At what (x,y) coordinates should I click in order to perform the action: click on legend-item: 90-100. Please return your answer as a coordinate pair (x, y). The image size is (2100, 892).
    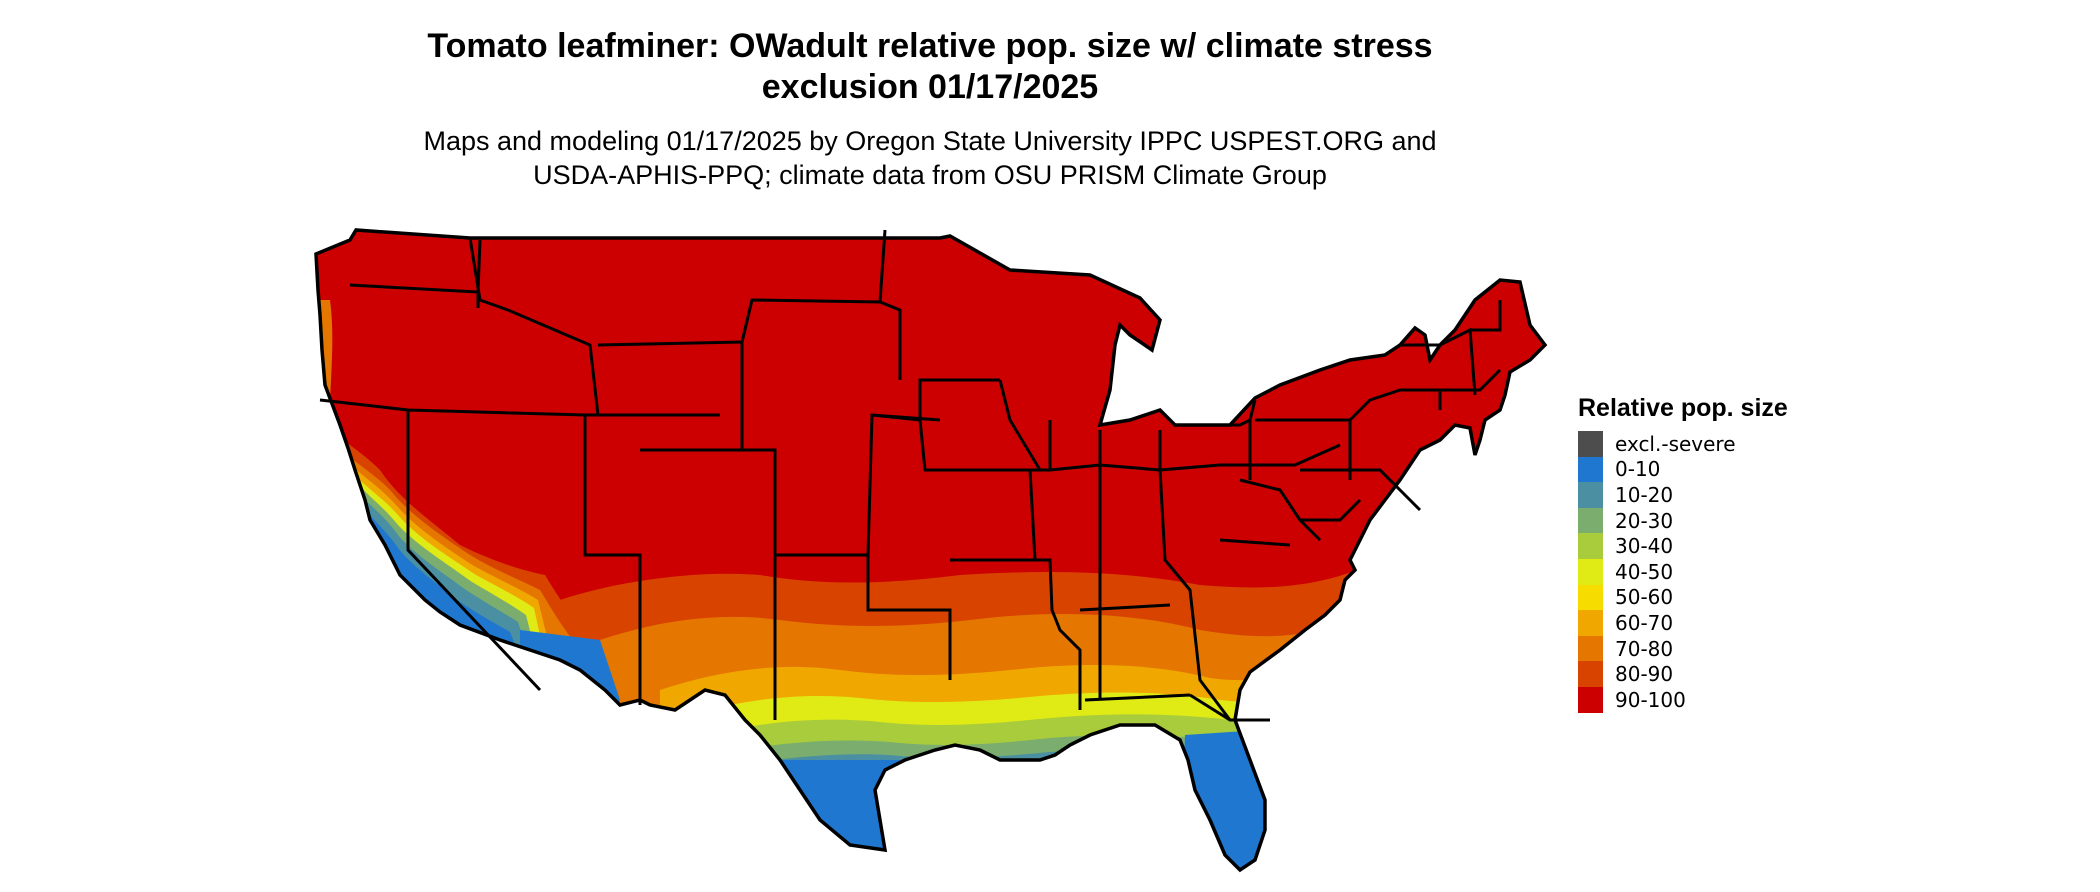
    Looking at the image, I should click on (1683, 699).